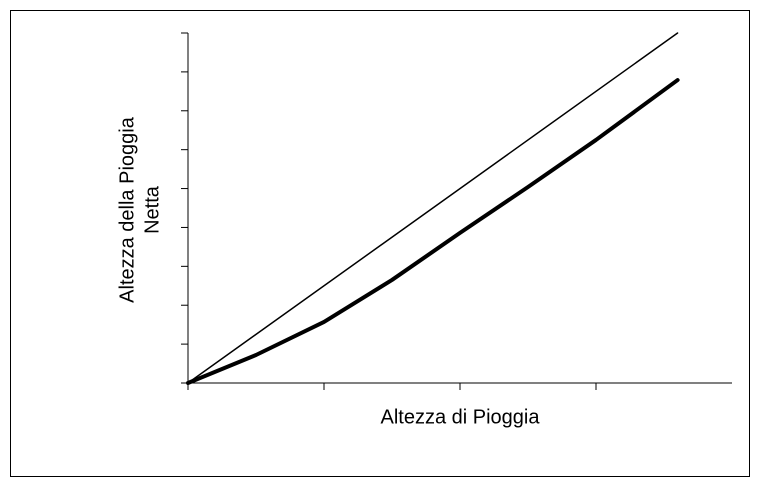 Image resolution: width=760 pixels, height=477 pixels. Describe the element at coordinates (461, 417) in the screenshot. I see `x-axis-label: Altezza di Pioggia` at that location.